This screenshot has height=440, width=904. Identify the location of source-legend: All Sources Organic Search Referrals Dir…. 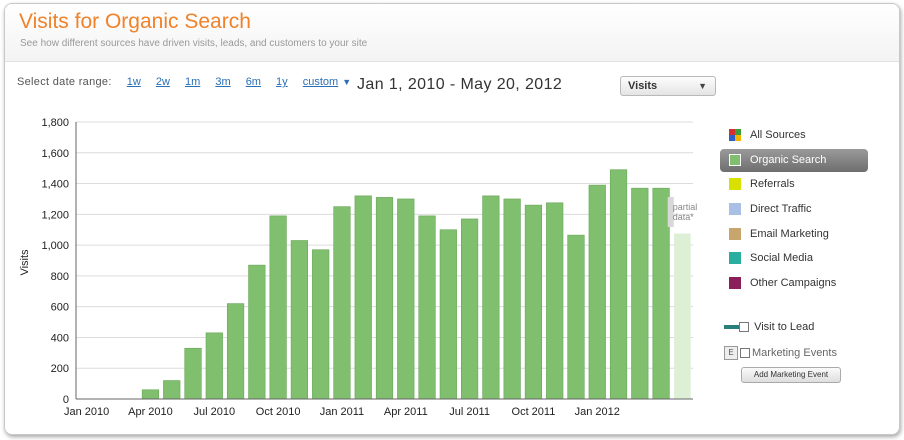
(794, 210).